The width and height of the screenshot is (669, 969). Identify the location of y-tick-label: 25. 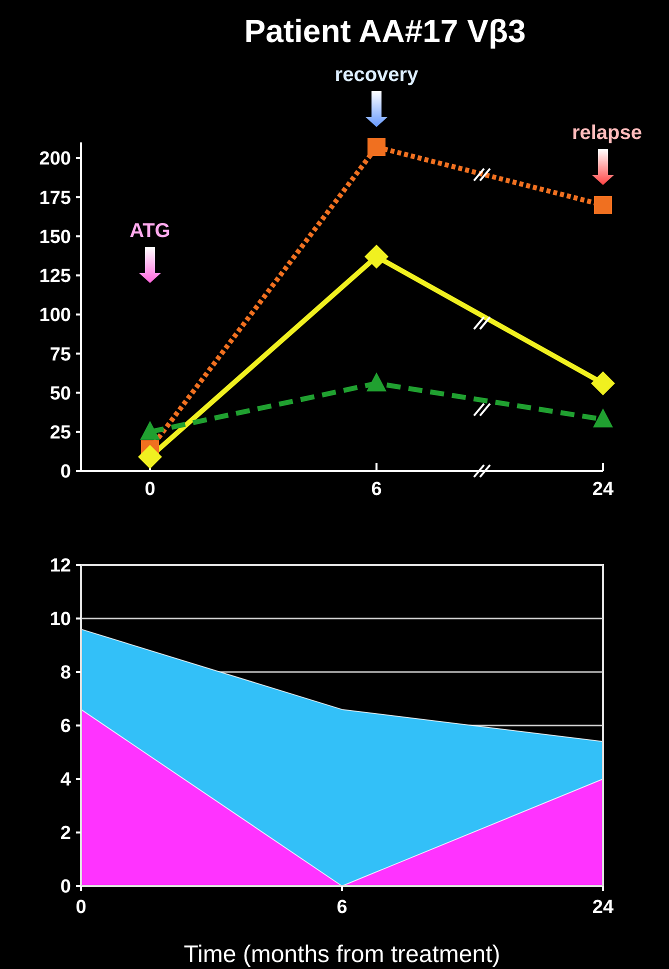
(61, 433).